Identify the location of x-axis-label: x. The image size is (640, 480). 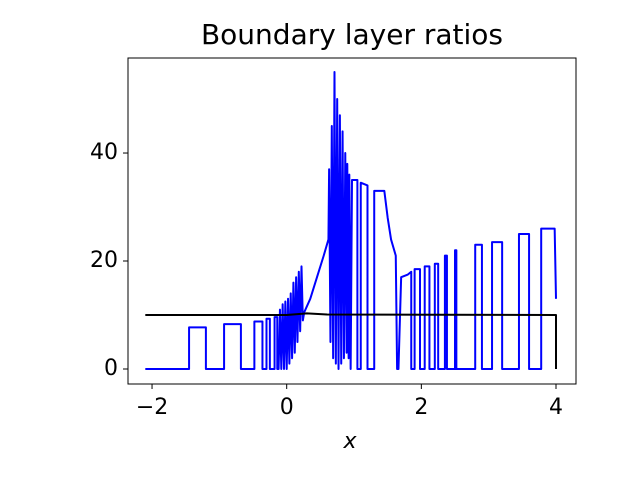
(349, 441).